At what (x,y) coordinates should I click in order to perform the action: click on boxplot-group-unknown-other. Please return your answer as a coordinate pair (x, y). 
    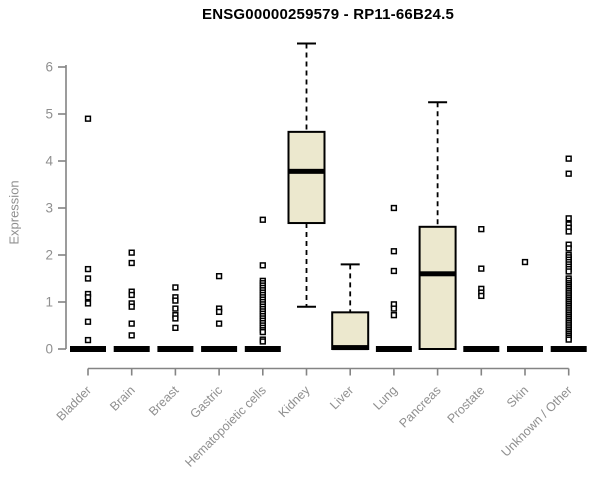
    Looking at the image, I should click on (568, 253).